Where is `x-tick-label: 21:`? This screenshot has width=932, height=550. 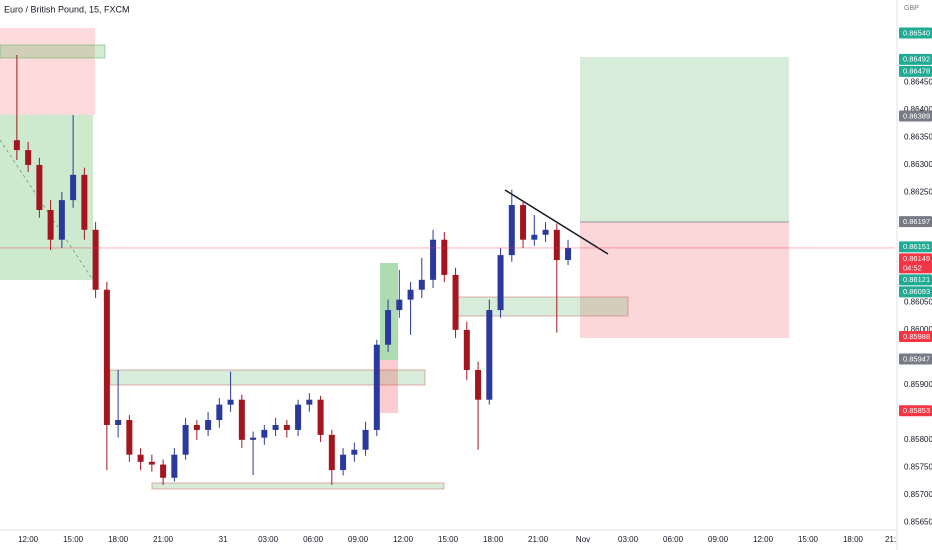
x-tick-label: 21: is located at coordinates (890, 539).